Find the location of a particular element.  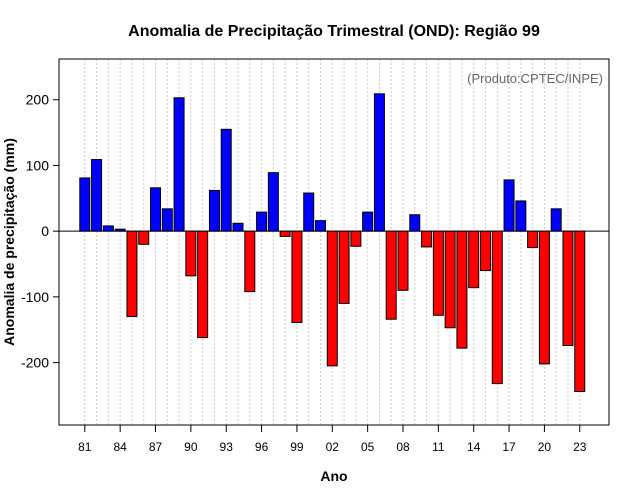

bar-2002 is located at coordinates (332, 298).